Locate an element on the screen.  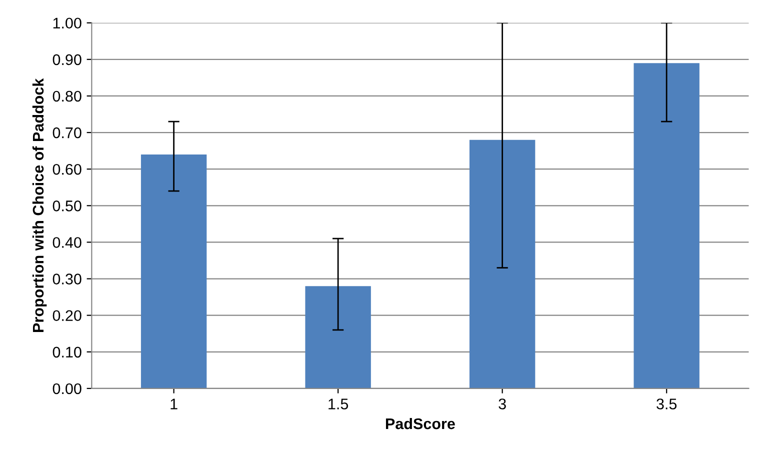
x-axis-title: PadScore is located at coordinates (420, 424).